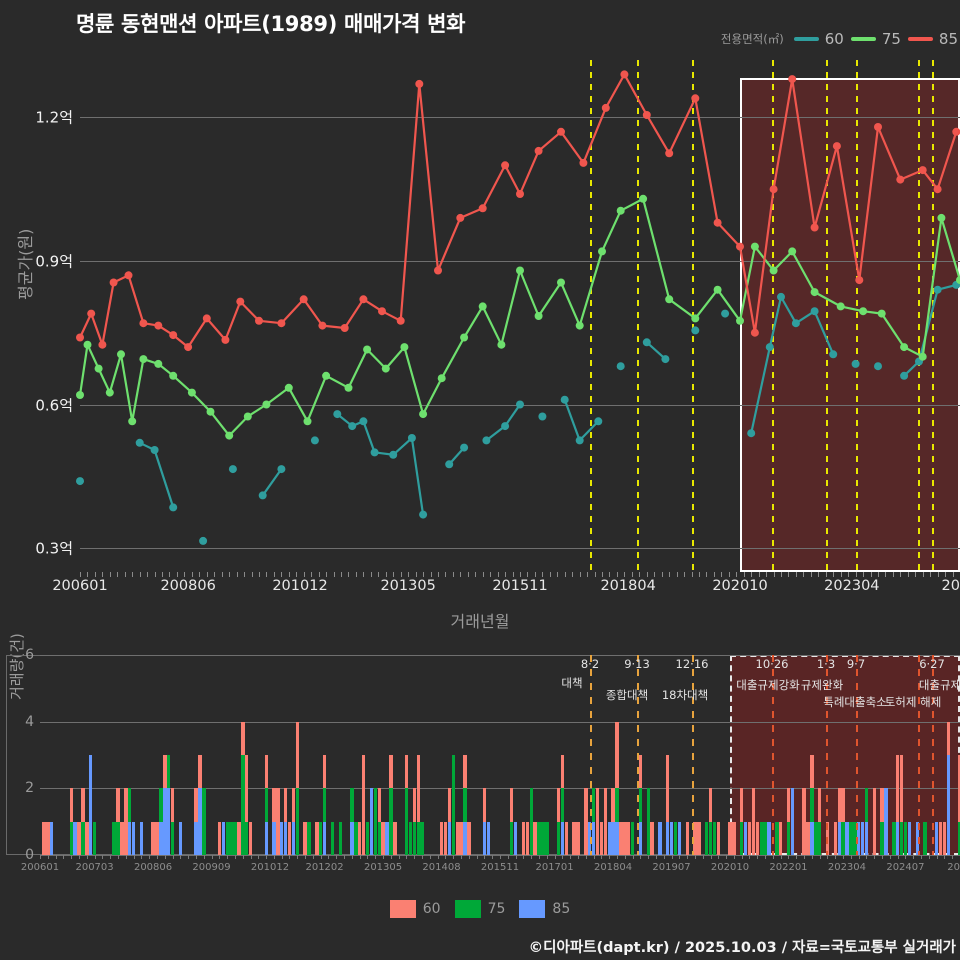  Describe the element at coordinates (932, 39) in the screenshot. I see `legend-item-85: 85` at that location.